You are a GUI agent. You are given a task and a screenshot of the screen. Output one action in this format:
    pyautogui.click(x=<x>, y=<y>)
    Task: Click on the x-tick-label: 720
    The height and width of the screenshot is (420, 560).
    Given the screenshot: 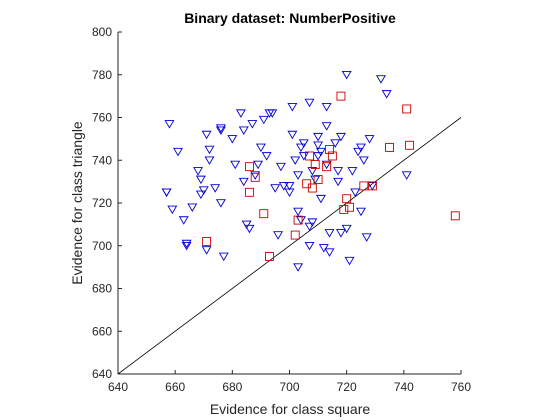 What is the action you would take?
    pyautogui.click(x=347, y=387)
    